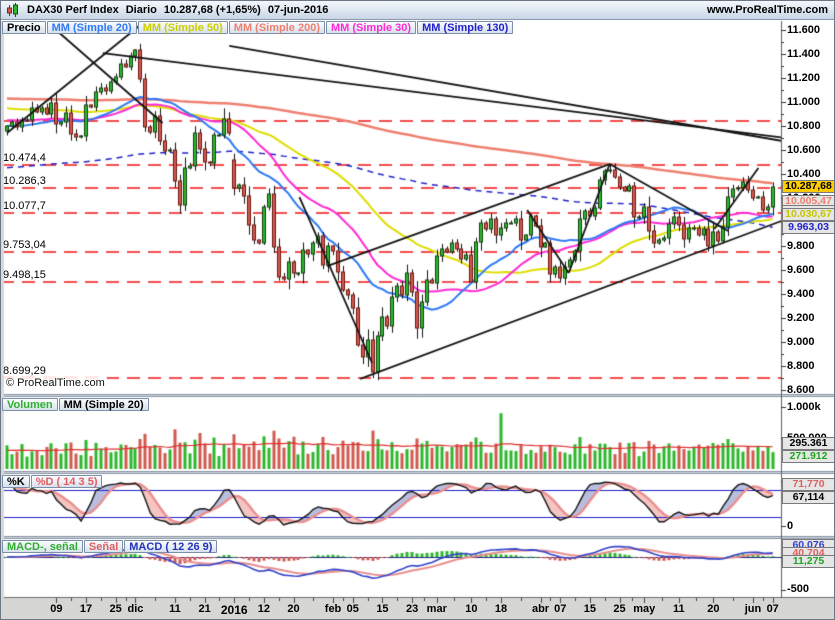 This screenshot has height=620, width=835. Describe the element at coordinates (103, 546) in the screenshot. I see `macd-legend-button: Señal` at that location.